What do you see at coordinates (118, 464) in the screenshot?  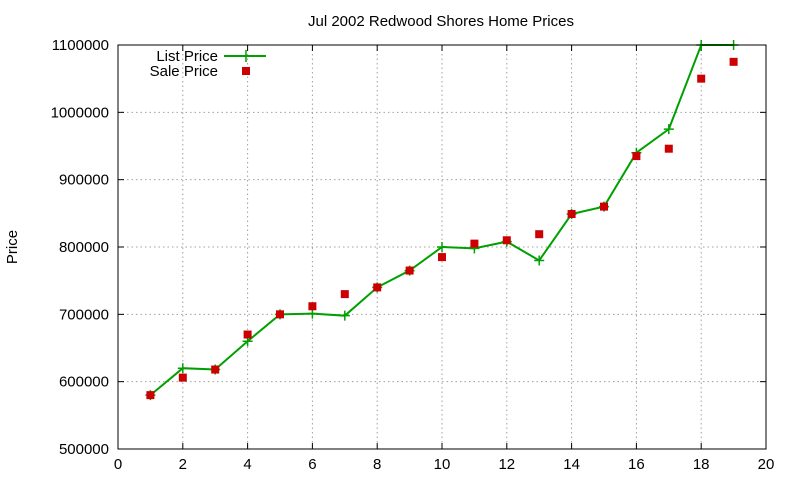 I see `x-tick-label: 0` at bounding box center [118, 464].